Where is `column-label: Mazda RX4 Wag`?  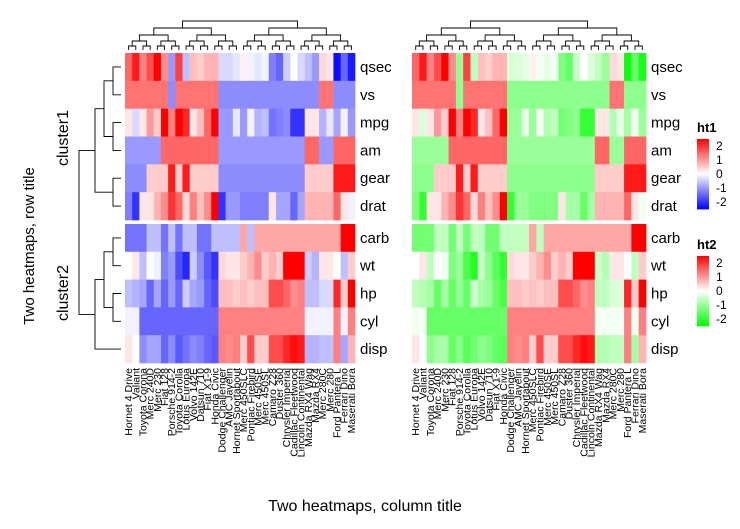
column-label: Mazda RX4 Wag is located at coordinates (309, 407).